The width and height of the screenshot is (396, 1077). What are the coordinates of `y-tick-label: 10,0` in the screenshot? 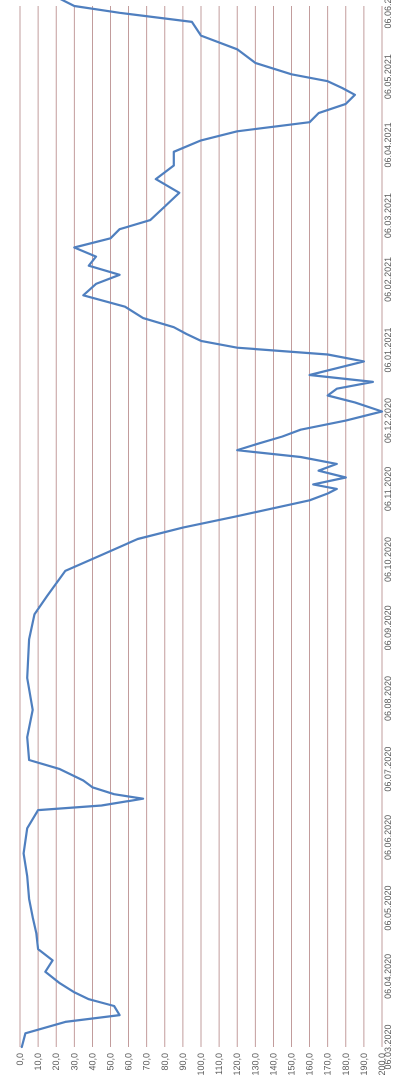 It's located at (38, 1062).